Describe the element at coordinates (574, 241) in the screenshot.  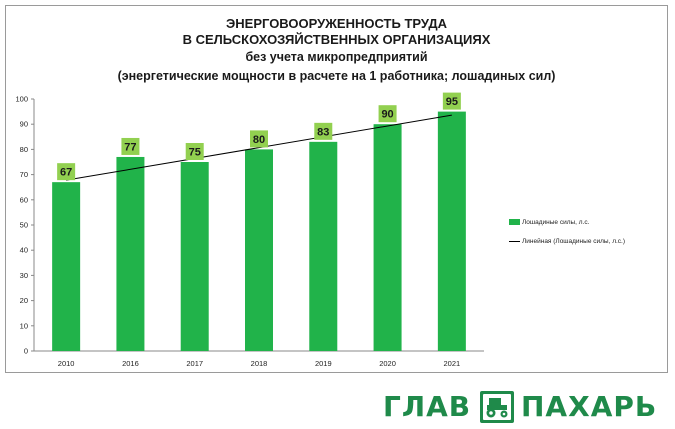
I see `legend-trend-label: Линейная (Лошадиные силы, л.с.)` at that location.